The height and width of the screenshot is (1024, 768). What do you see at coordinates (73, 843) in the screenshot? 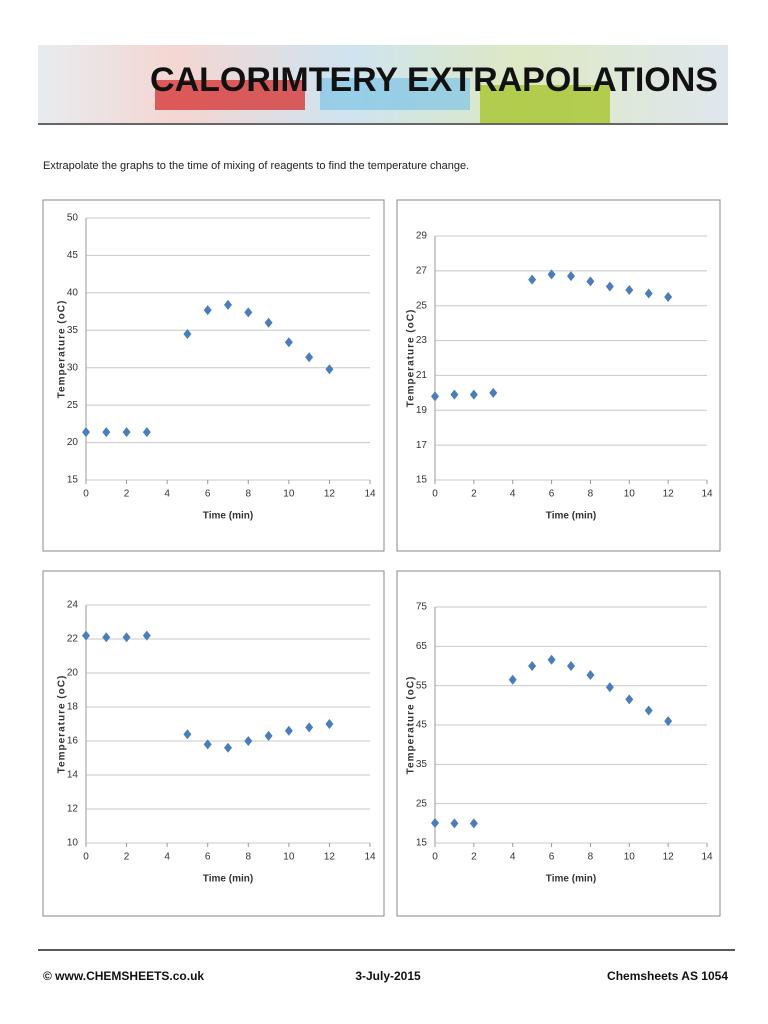
I see `y-tick-label: 10` at bounding box center [73, 843].